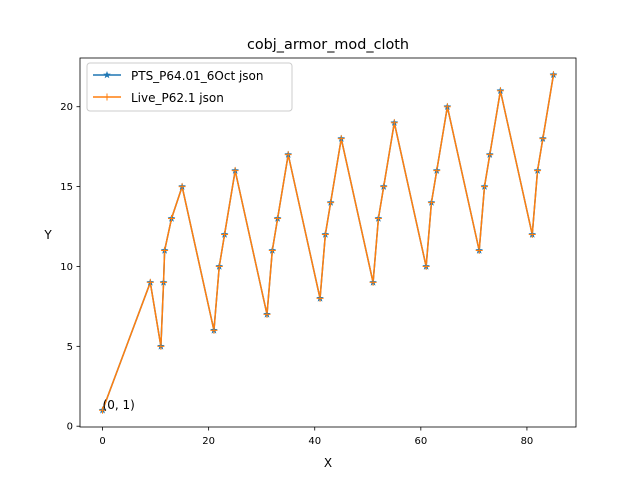 Image resolution: width=640 pixels, height=484 pixels. What do you see at coordinates (527, 441) in the screenshot?
I see `x-tick-label: 80` at bounding box center [527, 441].